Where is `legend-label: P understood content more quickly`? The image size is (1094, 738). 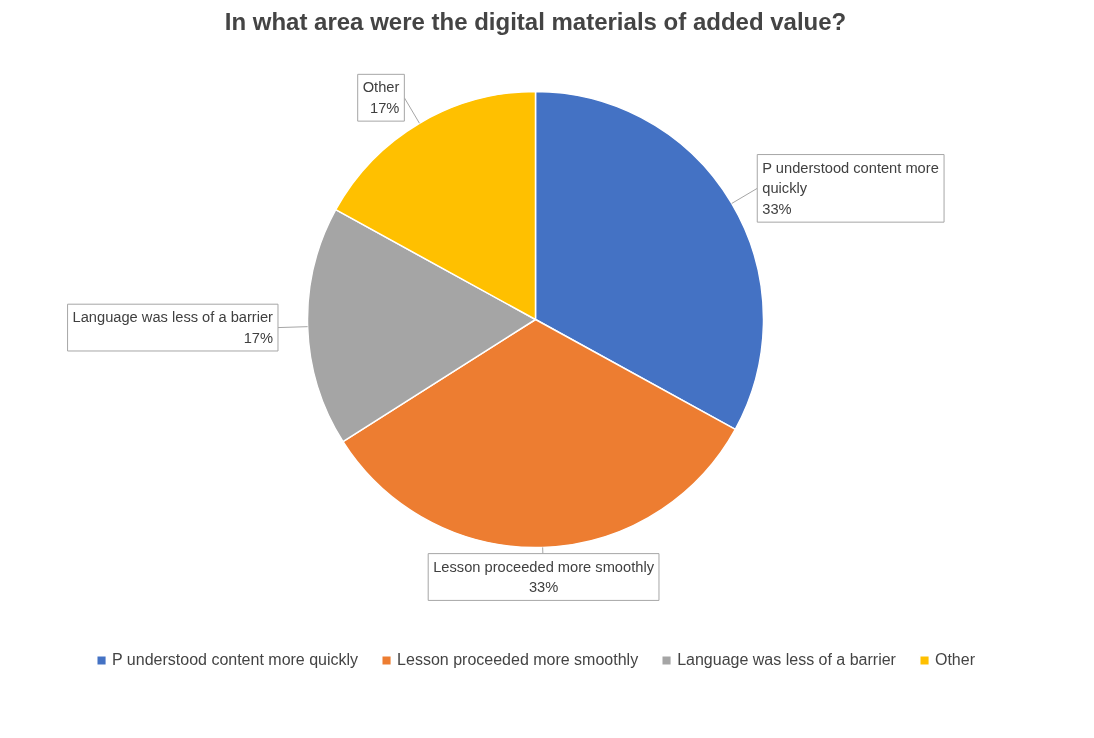 legend-label: P understood content more quickly is located at coordinates (235, 660).